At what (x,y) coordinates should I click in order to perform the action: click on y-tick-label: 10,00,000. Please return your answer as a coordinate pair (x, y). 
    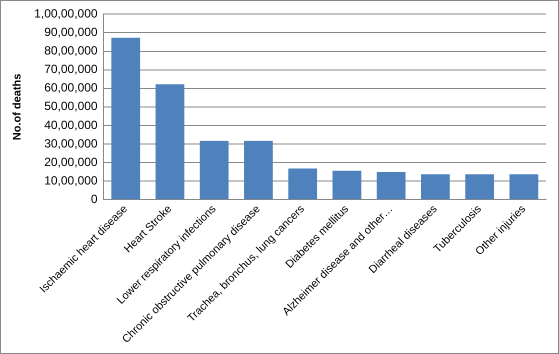
    Looking at the image, I should click on (71, 180).